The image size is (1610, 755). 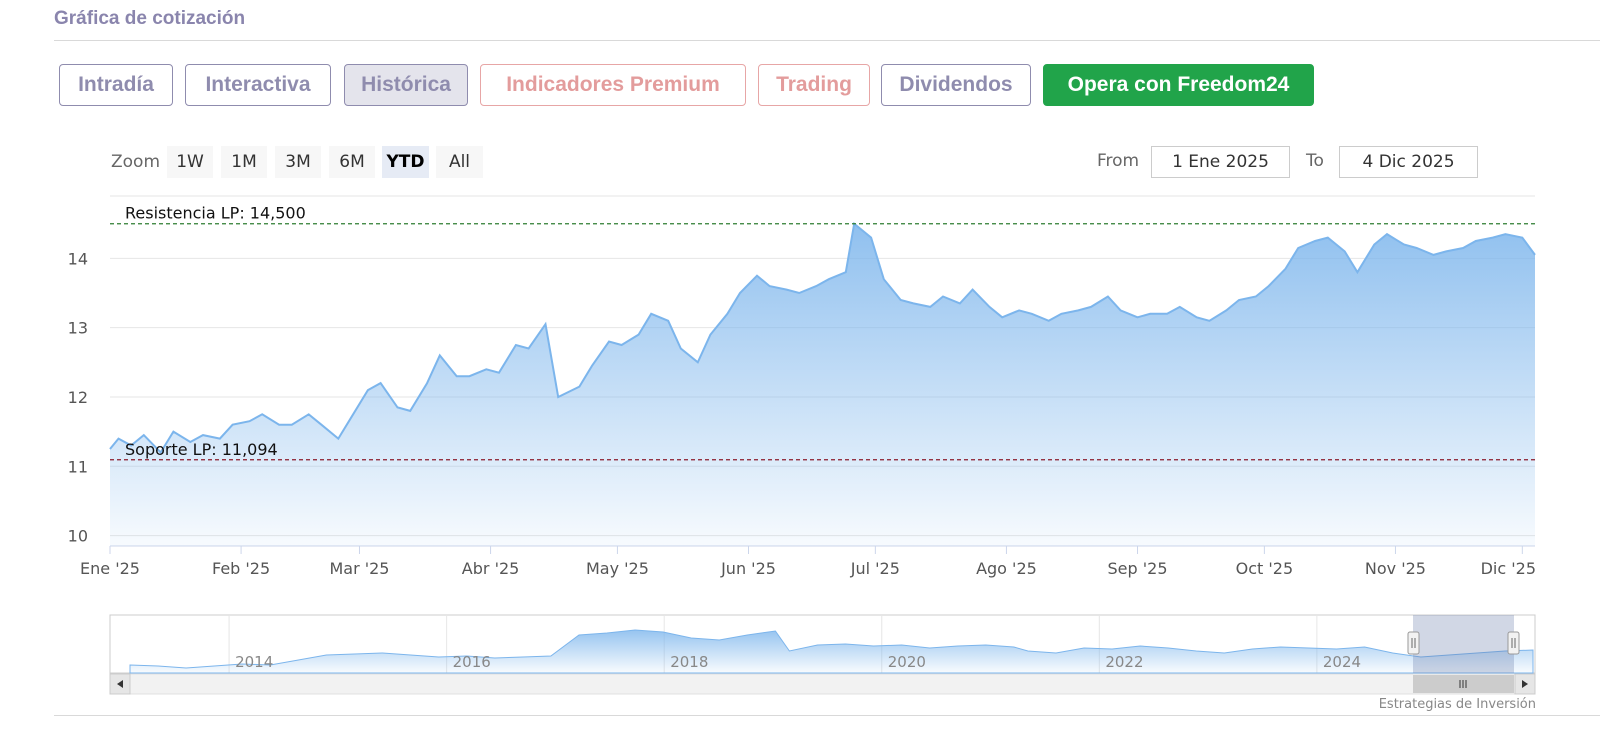 I want to click on tab-historica: Histórica, so click(x=406, y=85).